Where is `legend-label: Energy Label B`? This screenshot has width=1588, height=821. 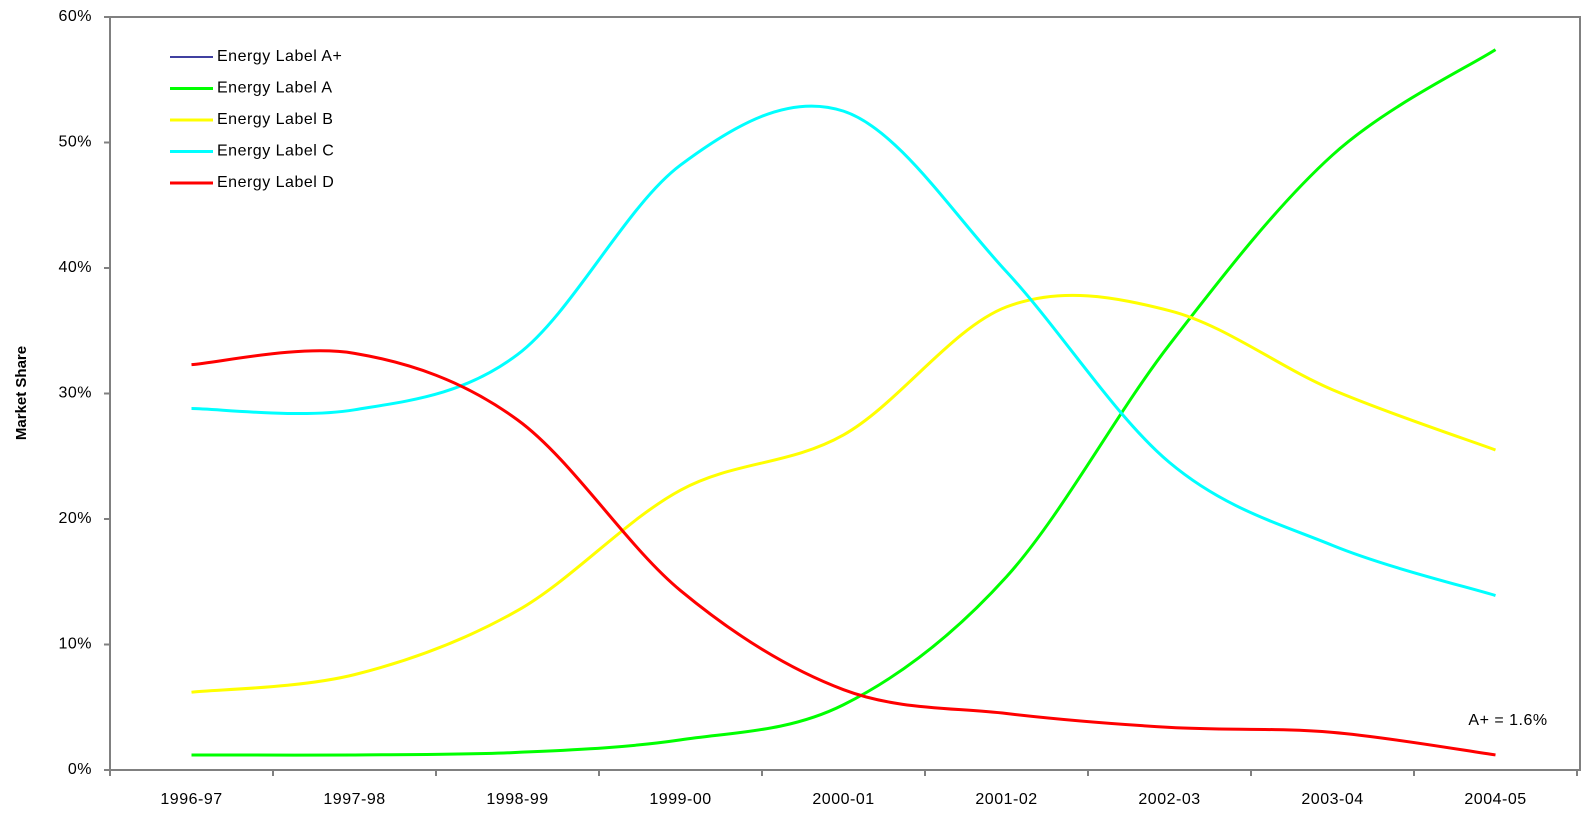
legend-label: Energy Label B is located at coordinates (275, 119).